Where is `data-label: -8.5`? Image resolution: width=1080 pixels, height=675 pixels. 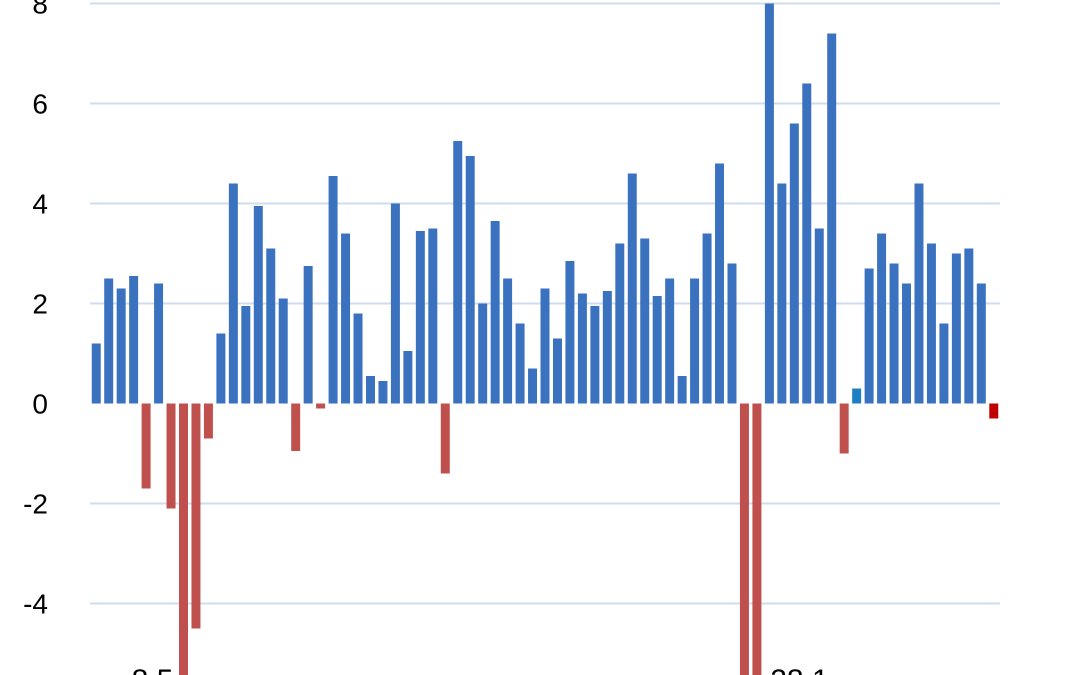
data-label: -8.5 is located at coordinates (148, 669).